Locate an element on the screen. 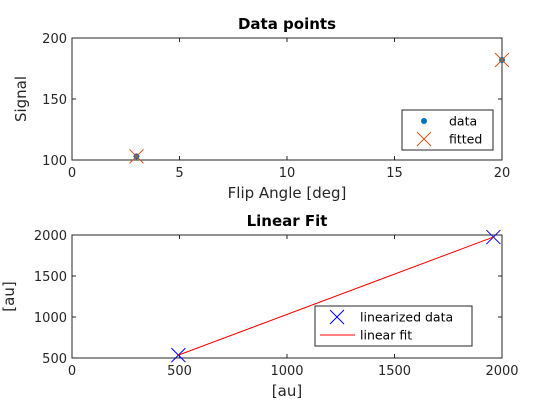 Image resolution: width=552 pixels, height=416 pixels. y-axis-label: [au] is located at coordinates (9, 296).